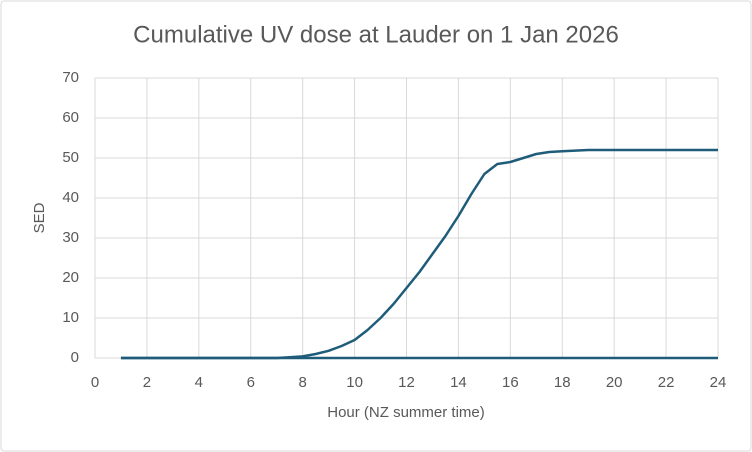 The width and height of the screenshot is (752, 452). Describe the element at coordinates (70, 197) in the screenshot. I see `y-tick-label: 40` at that location.